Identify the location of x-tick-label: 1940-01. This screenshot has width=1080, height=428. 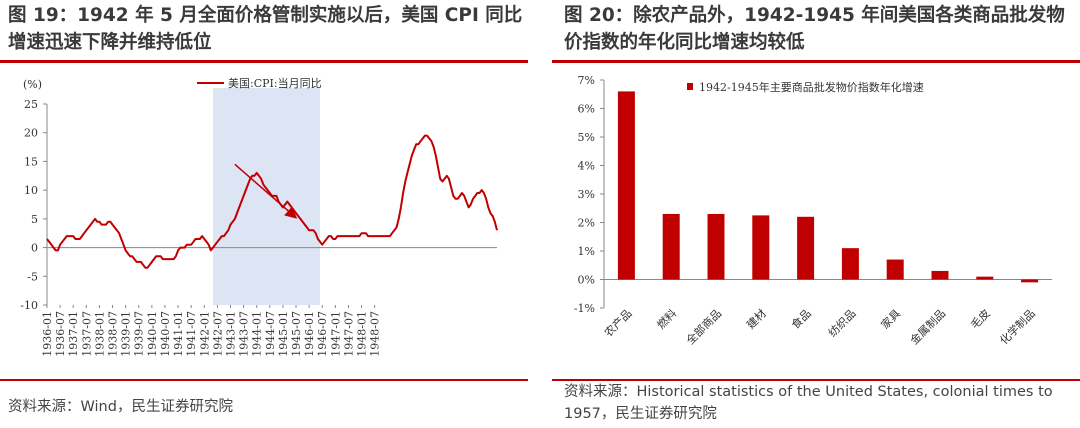
(152, 334).